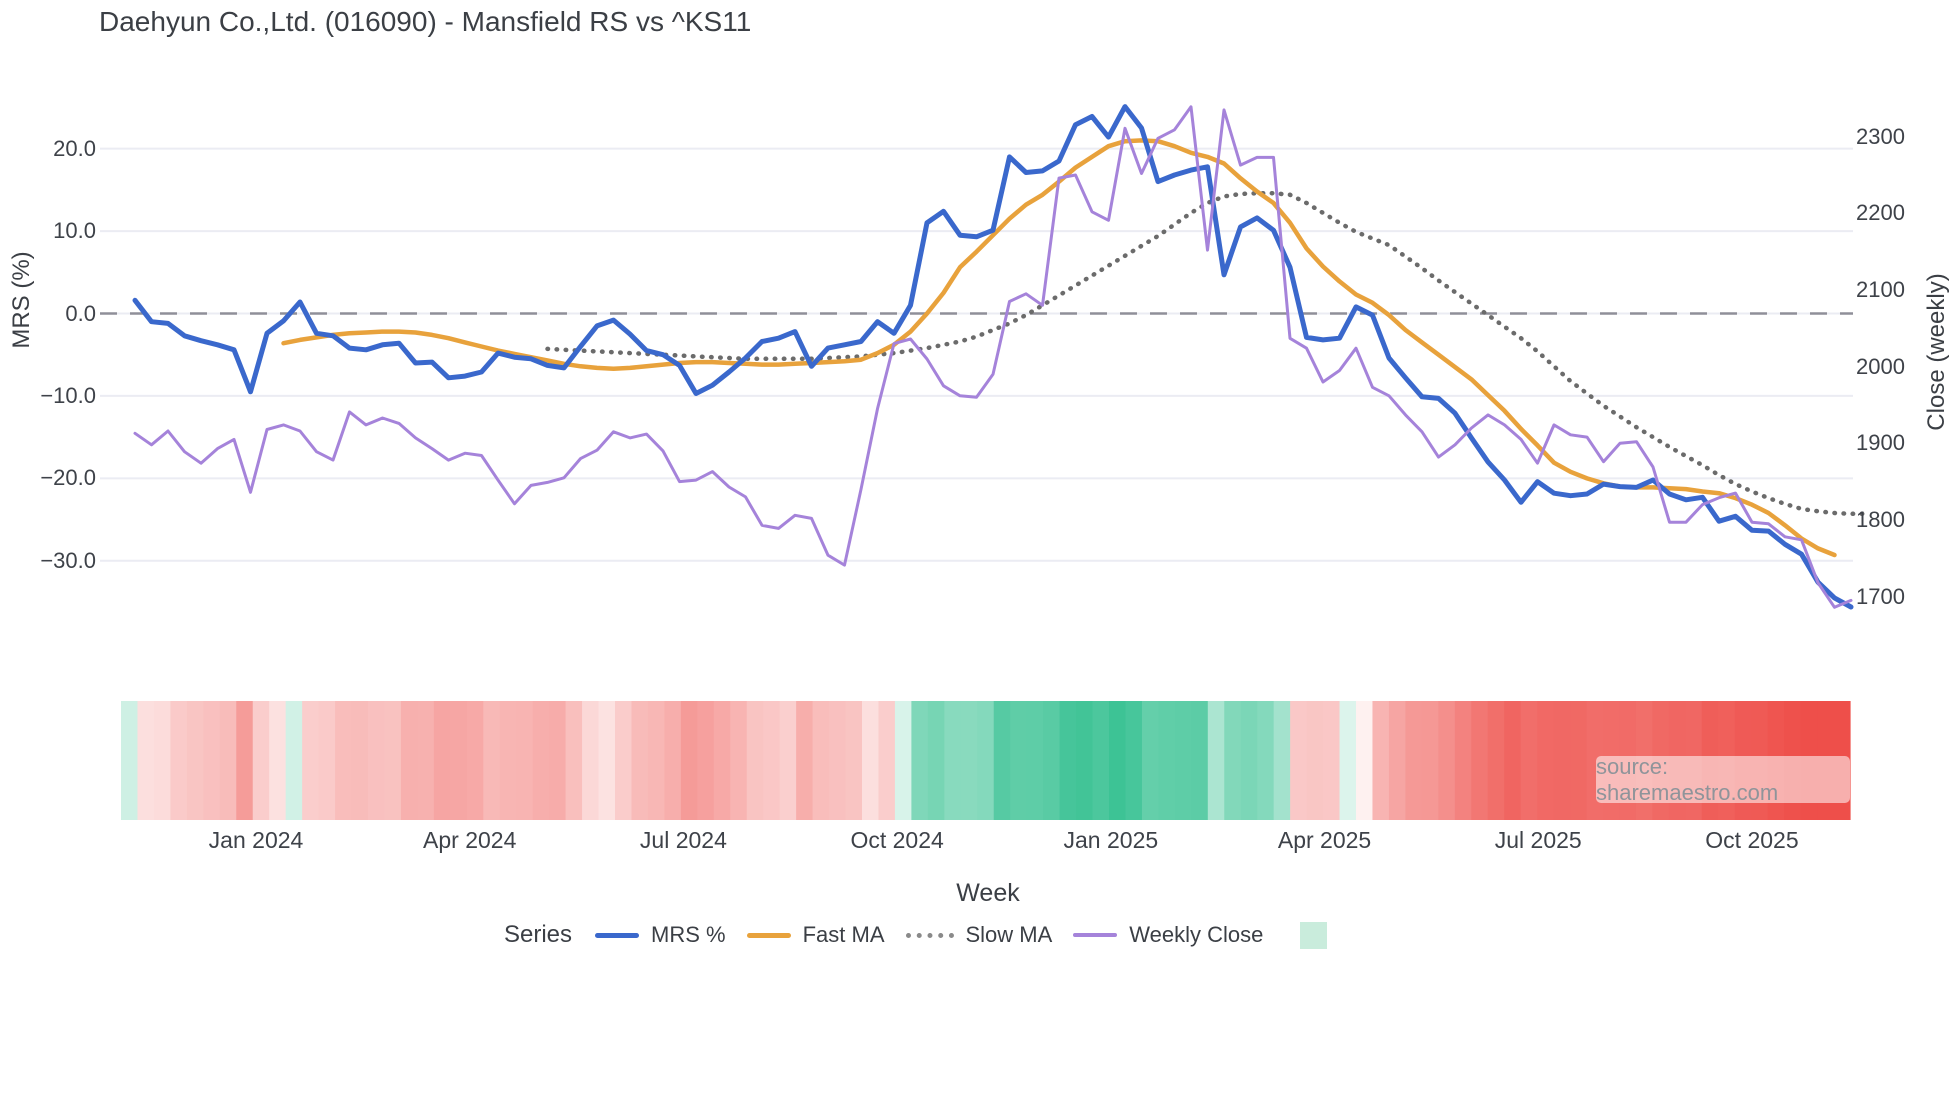  I want to click on left-axis-title: MRS (%), so click(21, 300).